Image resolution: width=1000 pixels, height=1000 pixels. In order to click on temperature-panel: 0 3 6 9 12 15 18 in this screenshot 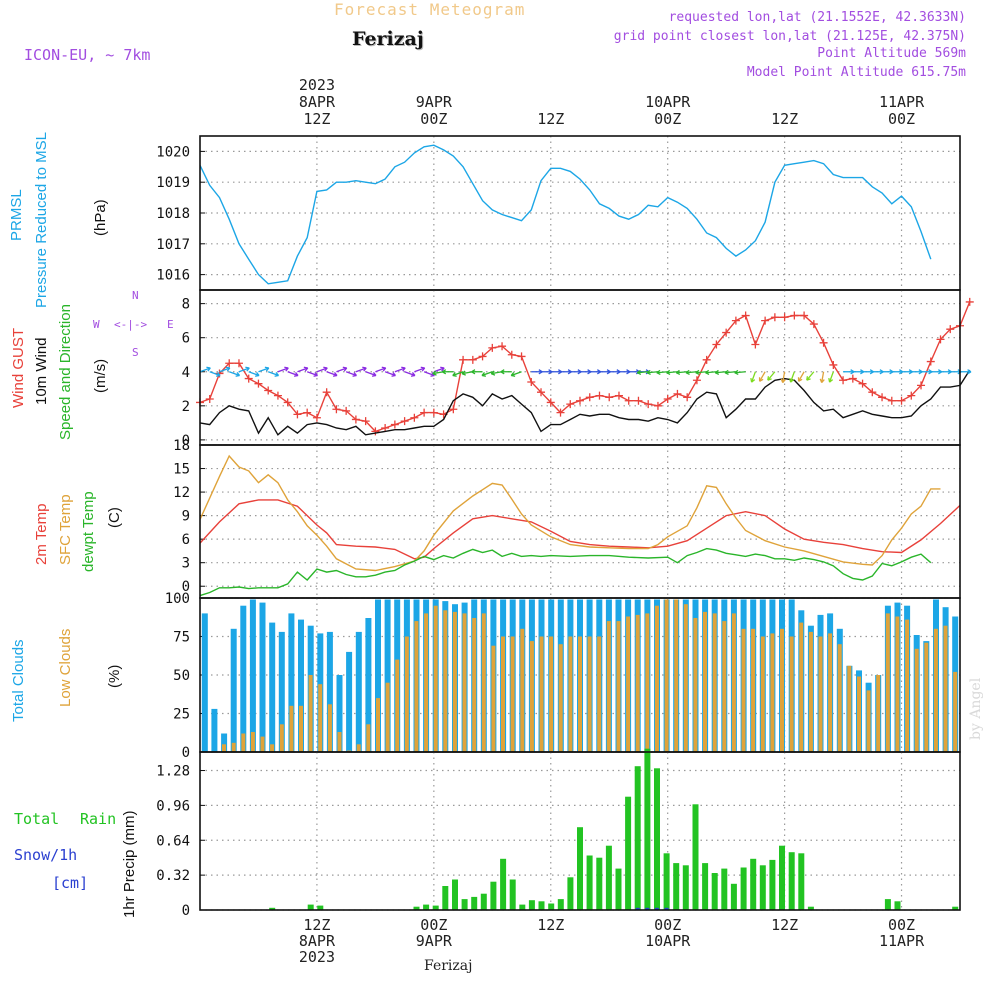, I will do `click(567, 518)`.